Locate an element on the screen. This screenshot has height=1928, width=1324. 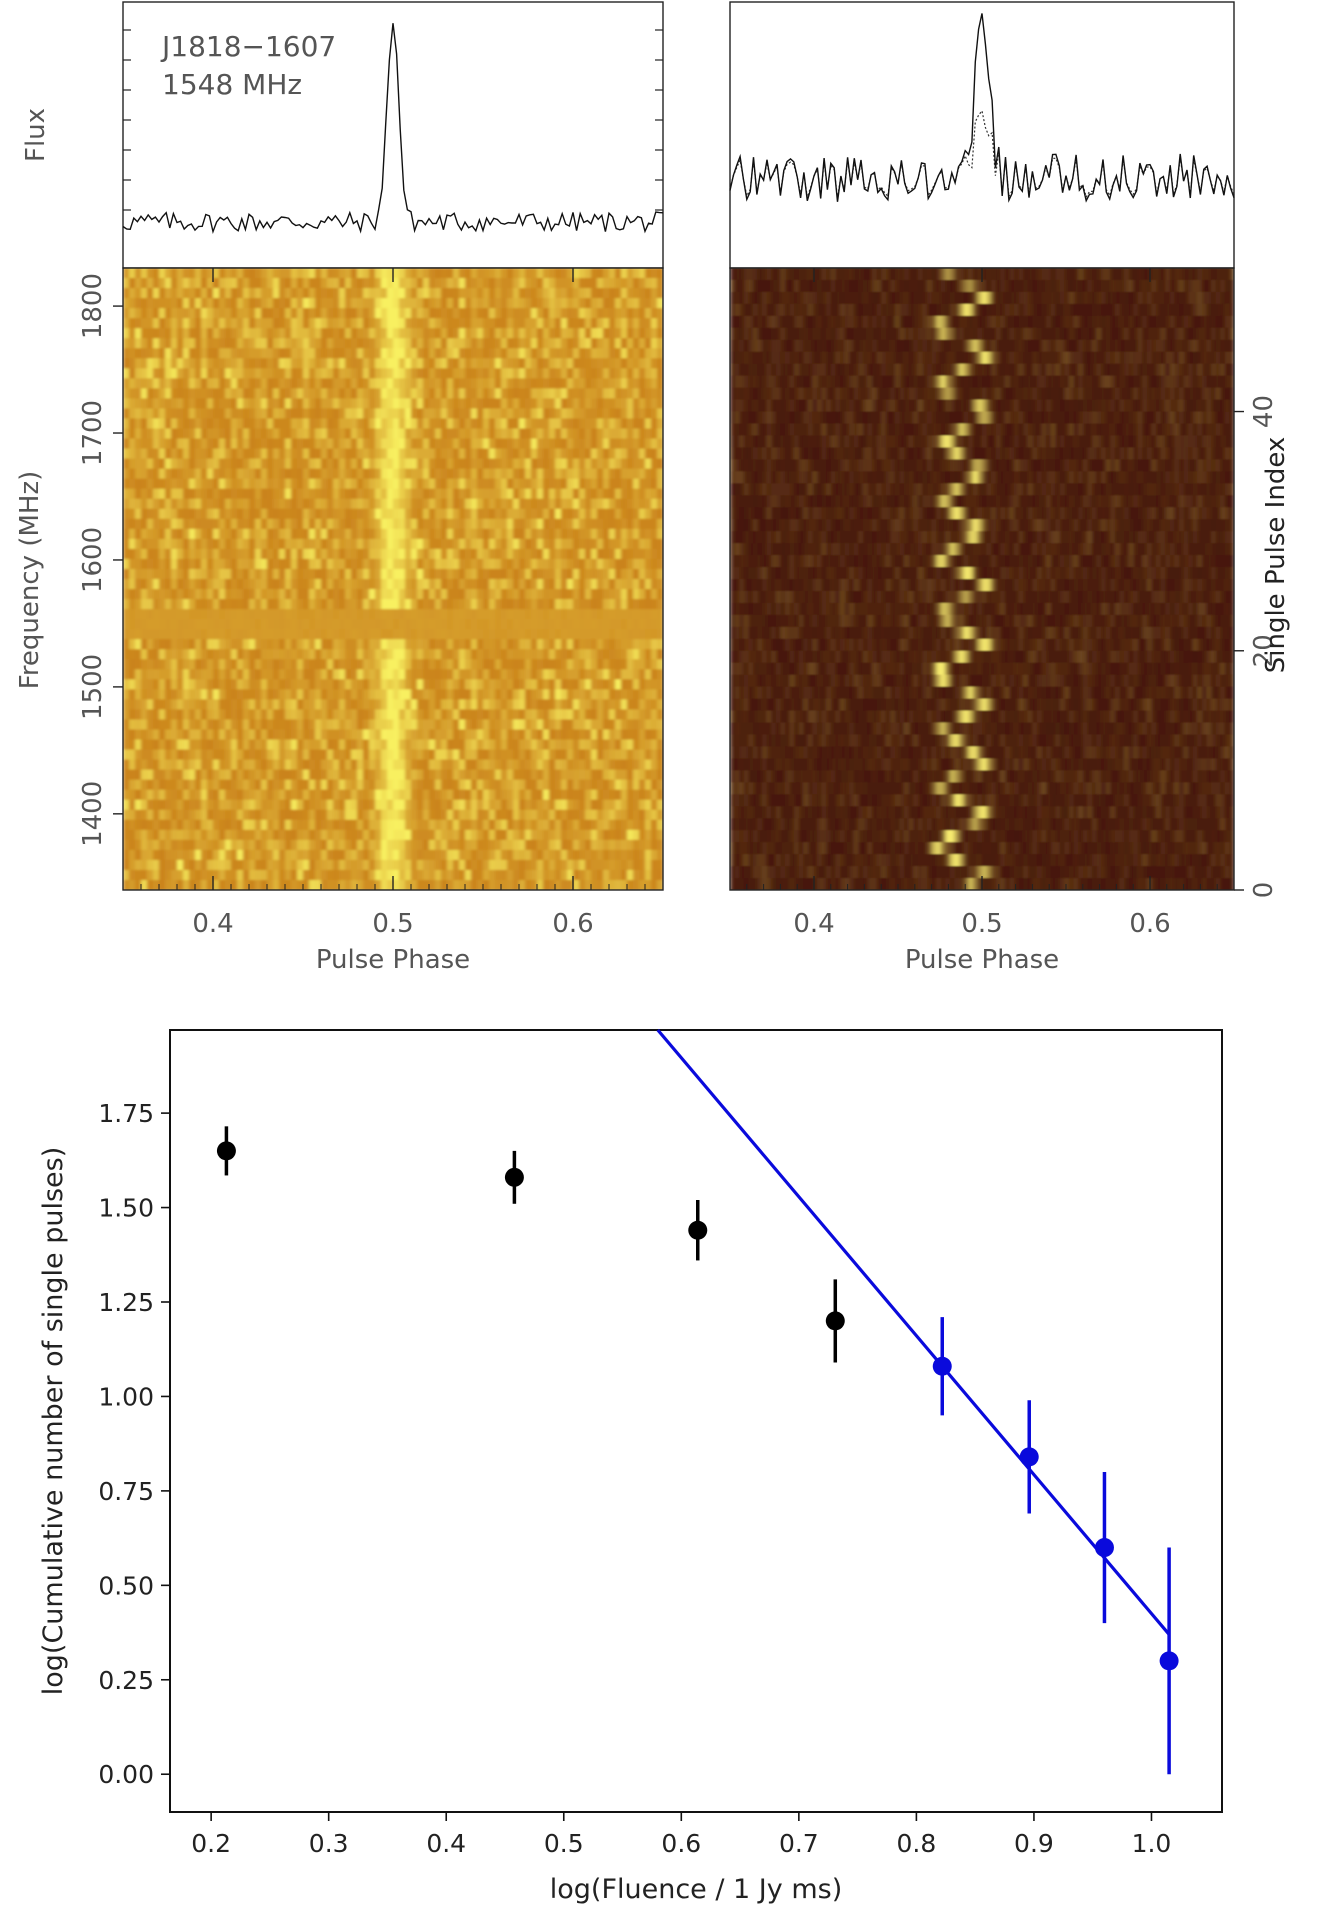
source-name: J1818−1607 is located at coordinates (248, 46).